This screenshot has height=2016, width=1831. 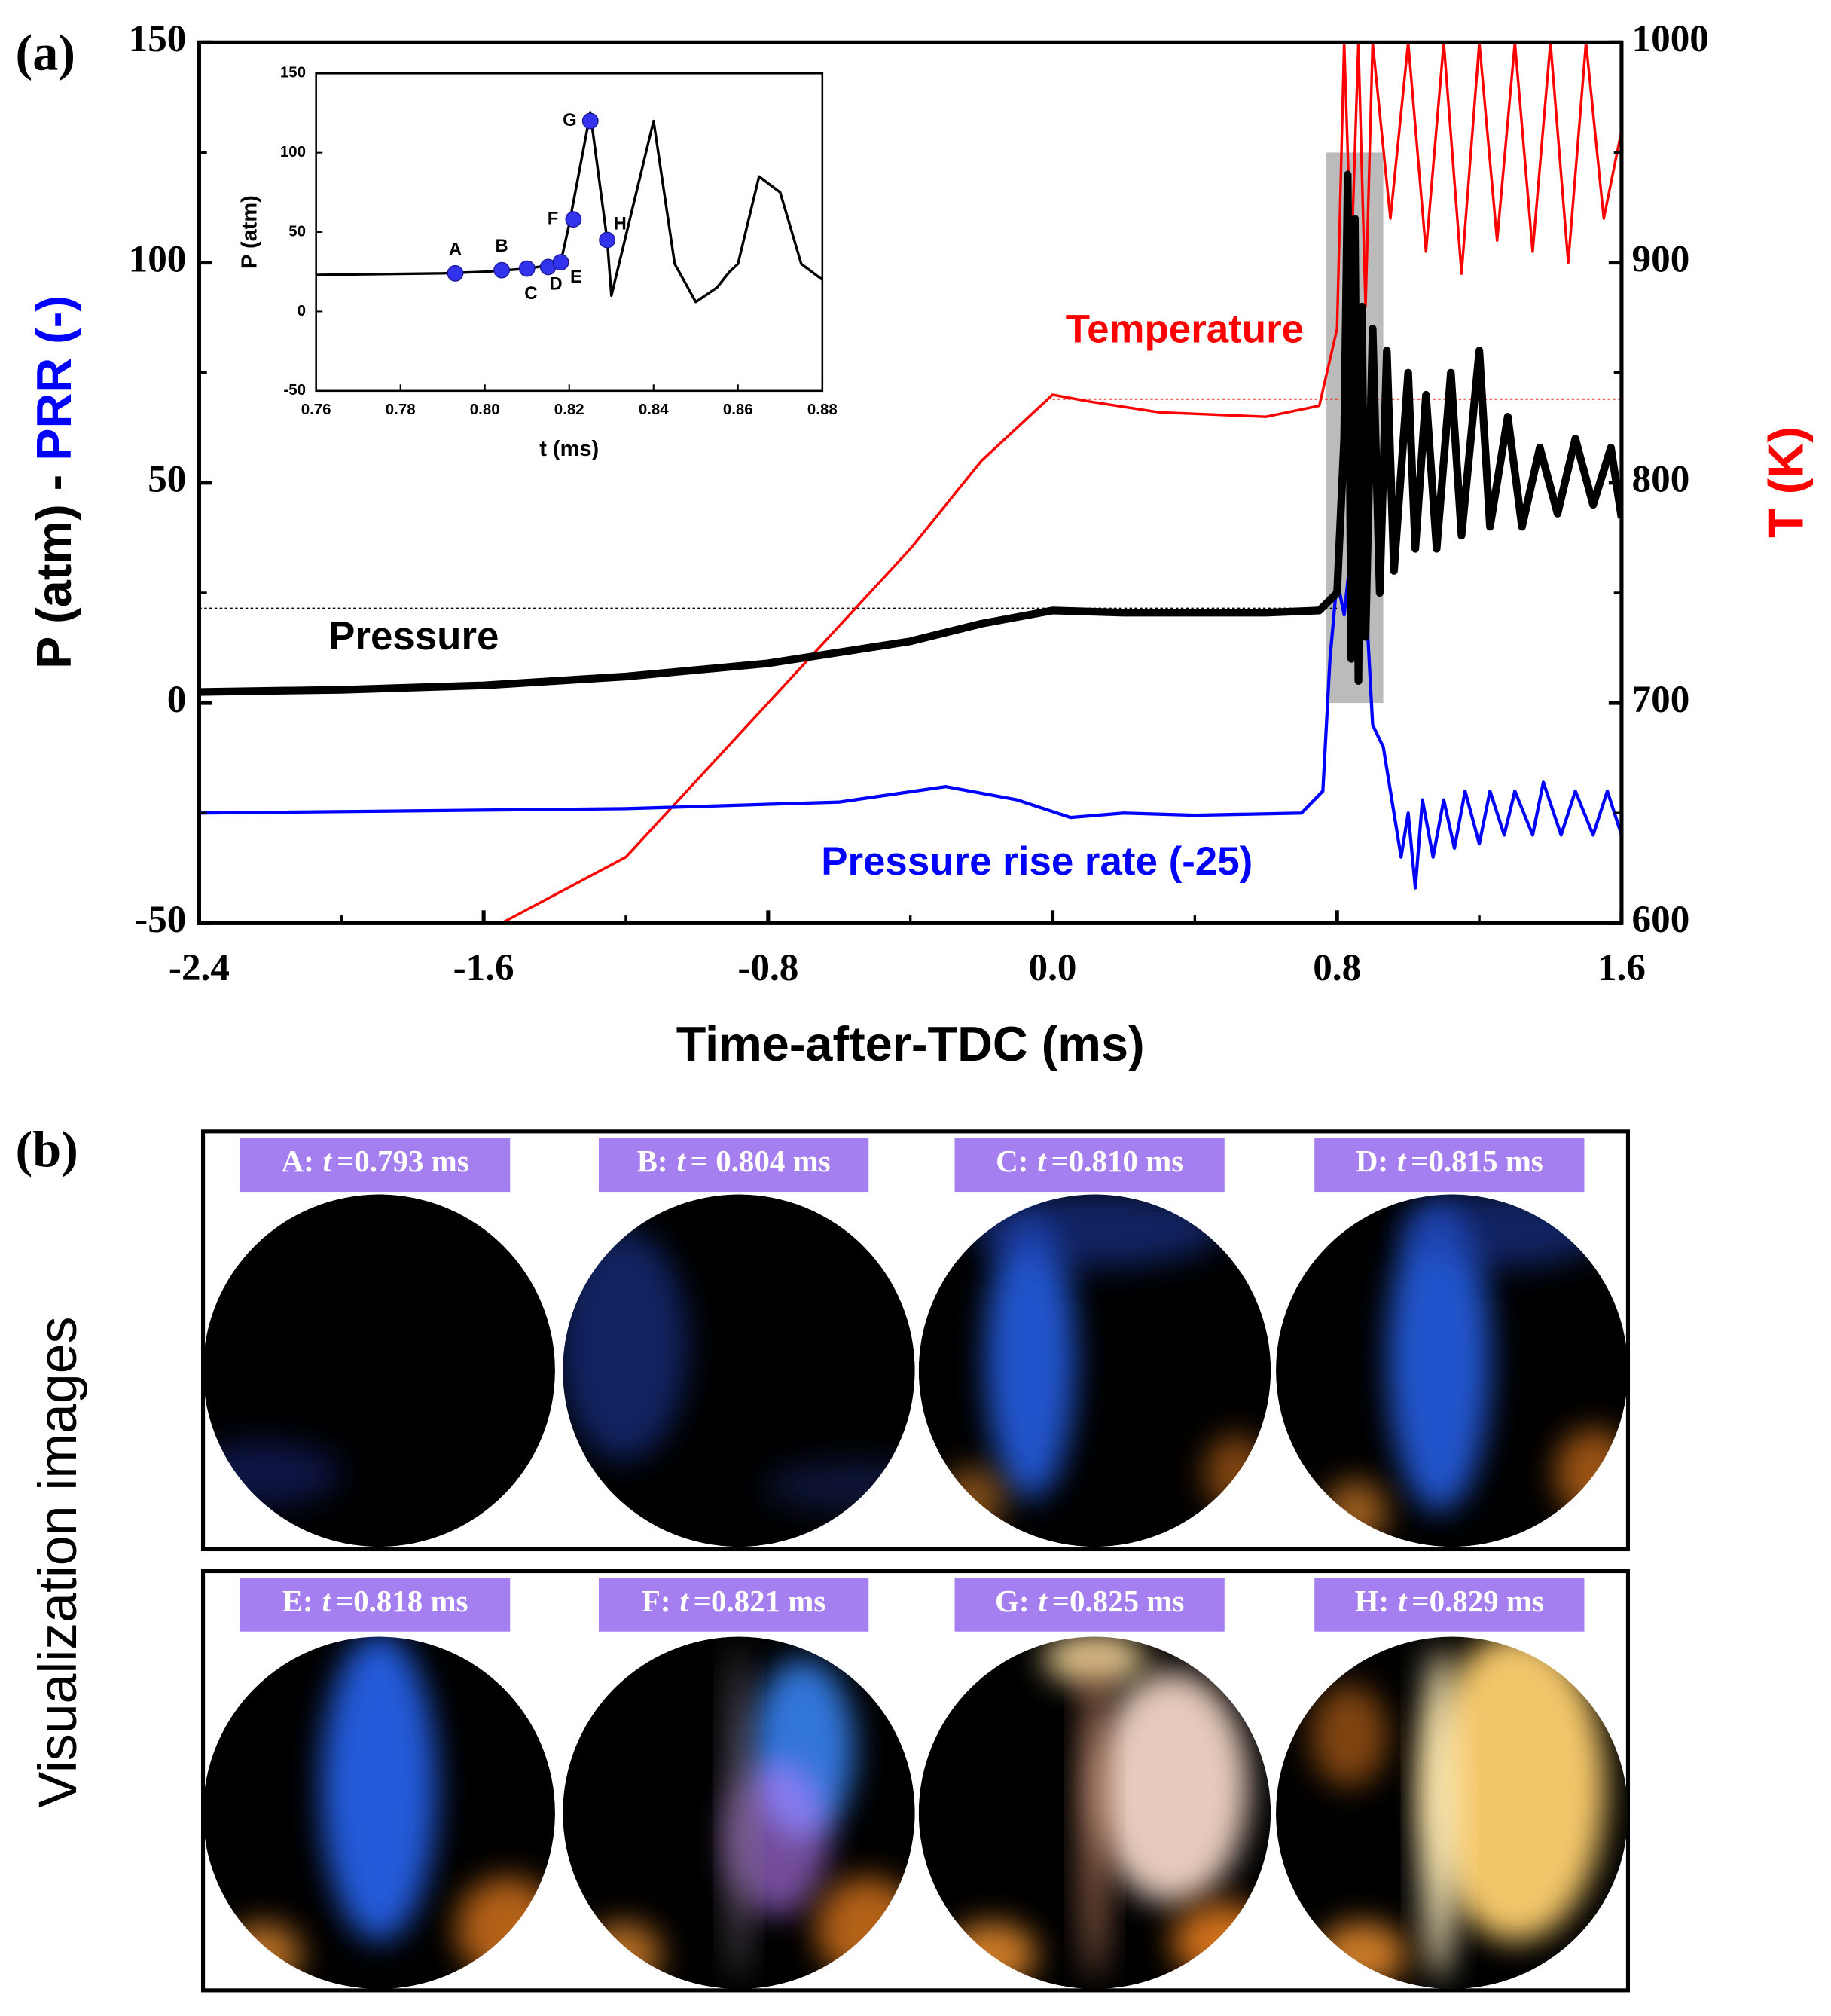 I want to click on y2-tick-label: 800, so click(x=1661, y=479).